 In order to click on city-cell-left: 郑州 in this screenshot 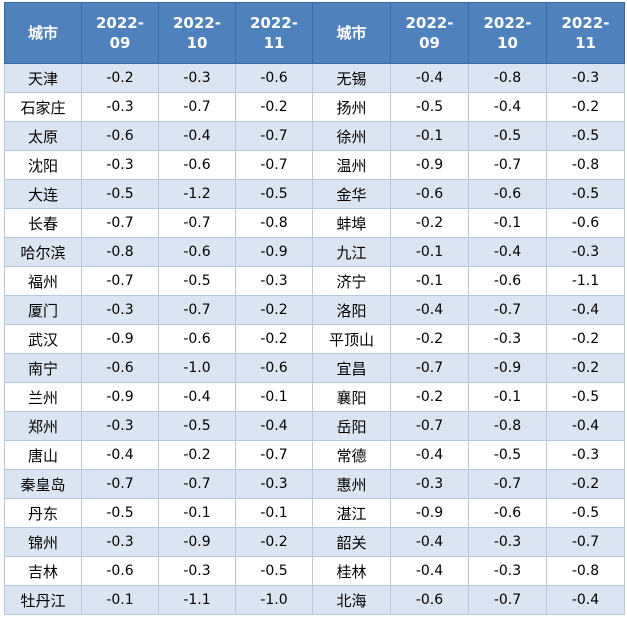, I will do `click(43, 426)`.